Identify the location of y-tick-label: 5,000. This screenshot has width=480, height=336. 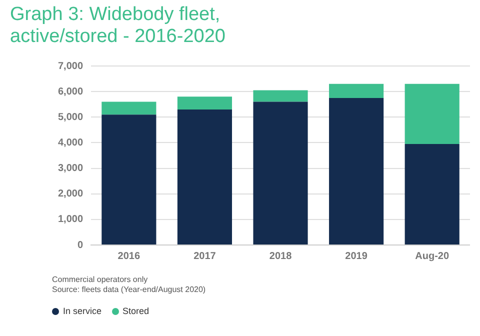
(71, 117).